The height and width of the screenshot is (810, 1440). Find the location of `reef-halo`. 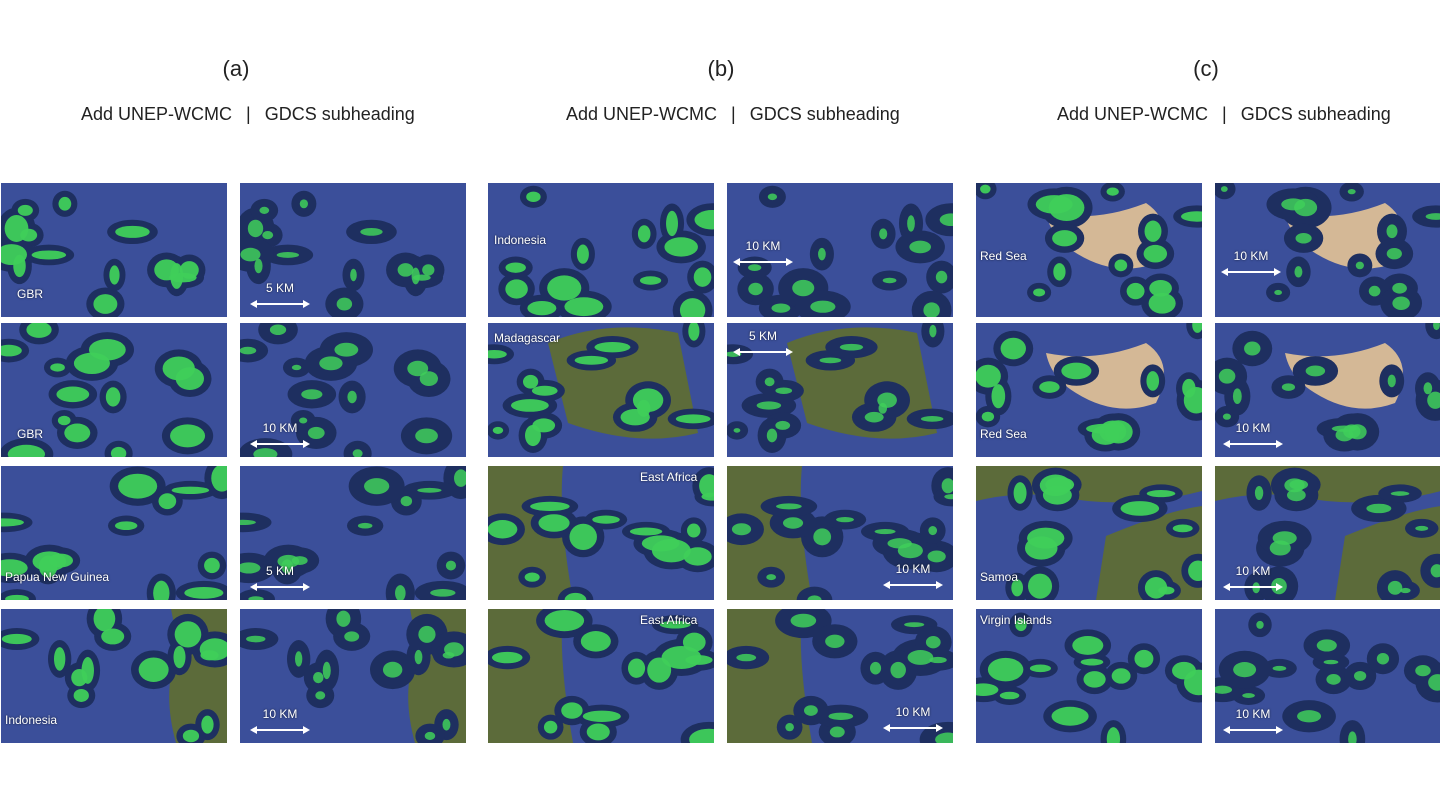

reef-halo is located at coordinates (814, 593).